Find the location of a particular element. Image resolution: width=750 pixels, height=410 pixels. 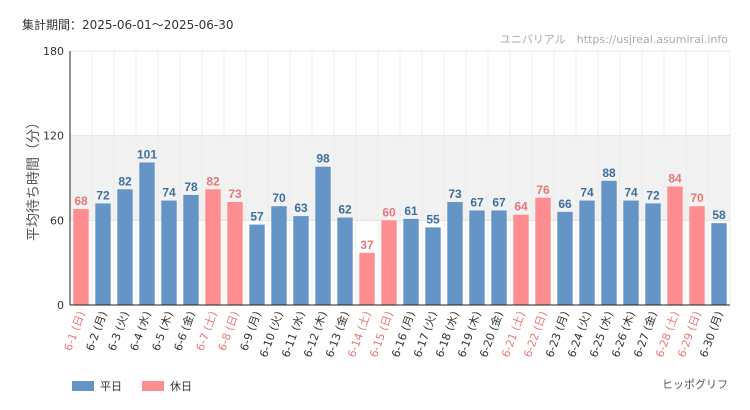

y-tick-label: 0 is located at coordinates (60, 305).